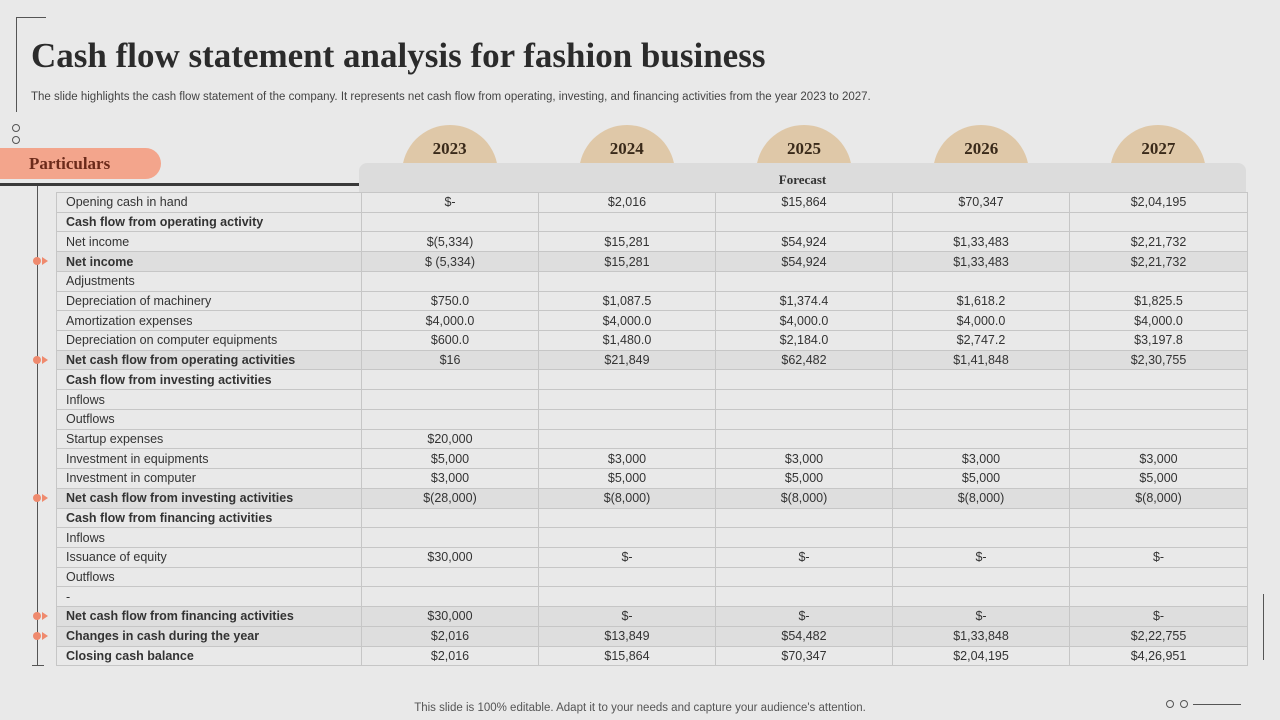  What do you see at coordinates (981, 360) in the screenshot?
I see `cell-value-2026: $1,41,848` at bounding box center [981, 360].